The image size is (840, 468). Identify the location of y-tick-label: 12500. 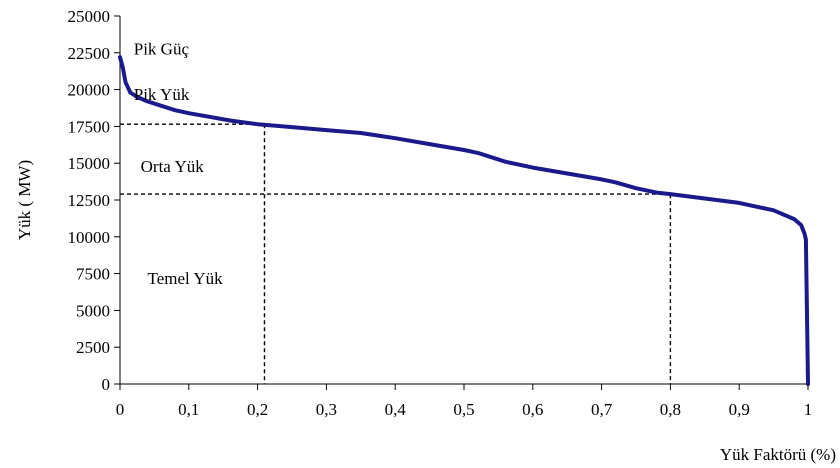
(89, 200).